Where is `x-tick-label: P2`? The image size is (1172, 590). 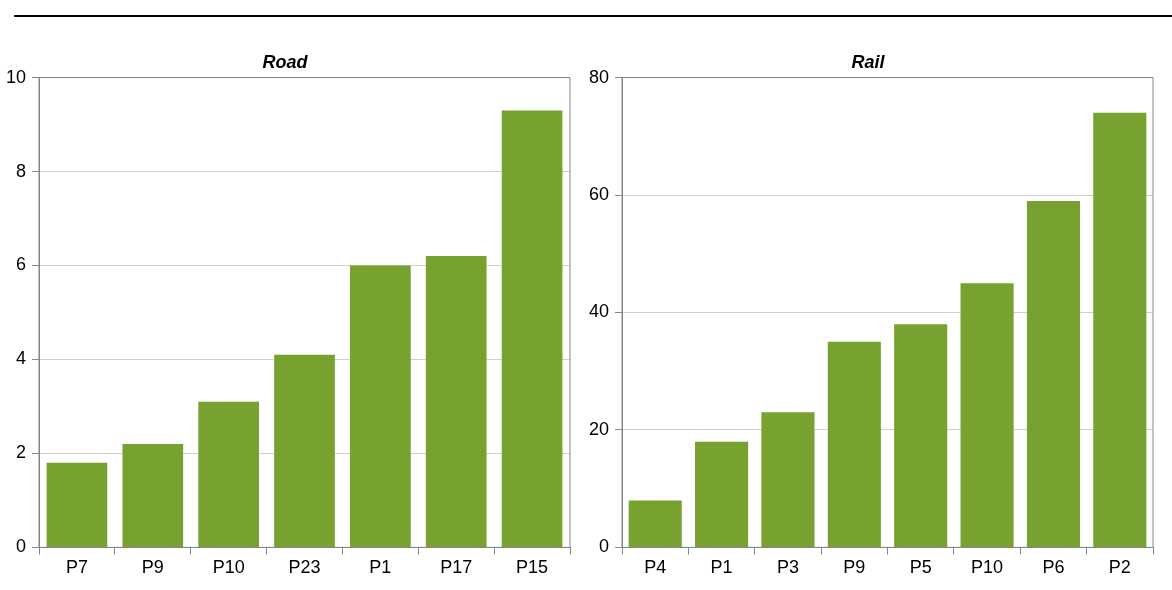 x-tick-label: P2 is located at coordinates (1119, 567).